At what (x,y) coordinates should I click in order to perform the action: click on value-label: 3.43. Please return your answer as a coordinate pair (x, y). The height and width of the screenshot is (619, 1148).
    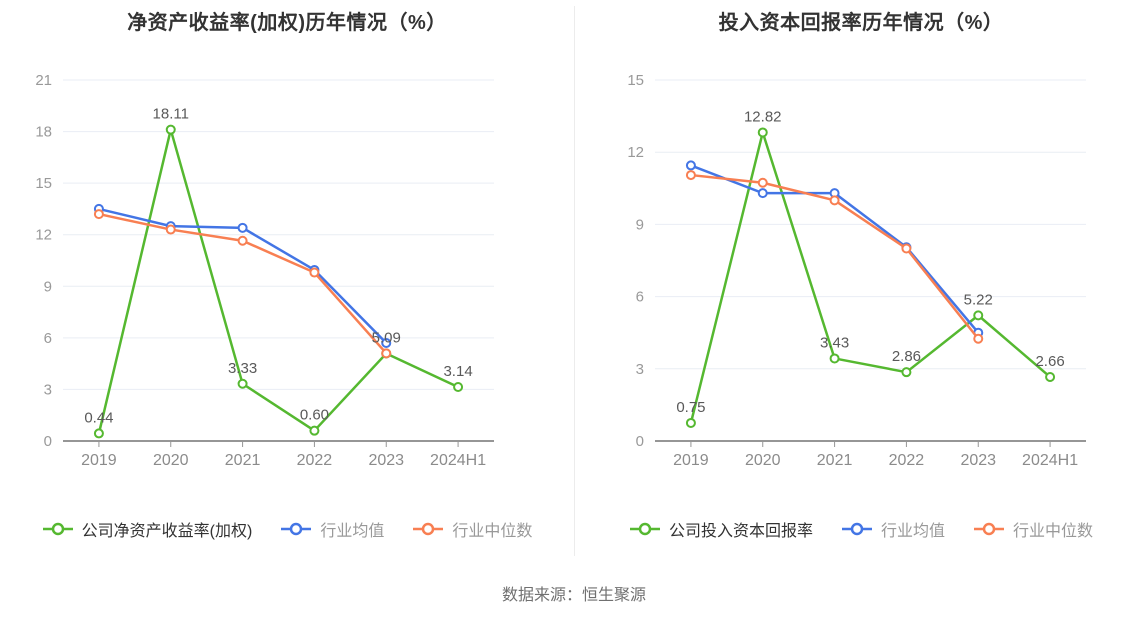
    Looking at the image, I should click on (834, 342).